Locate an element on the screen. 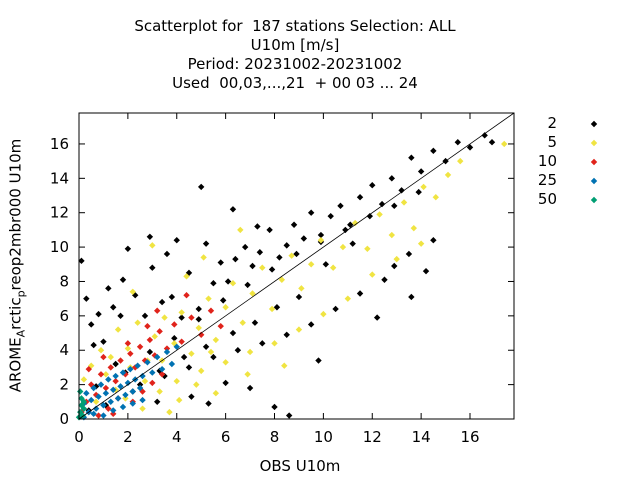  x-axis-label: OBS U10m is located at coordinates (300, 466).